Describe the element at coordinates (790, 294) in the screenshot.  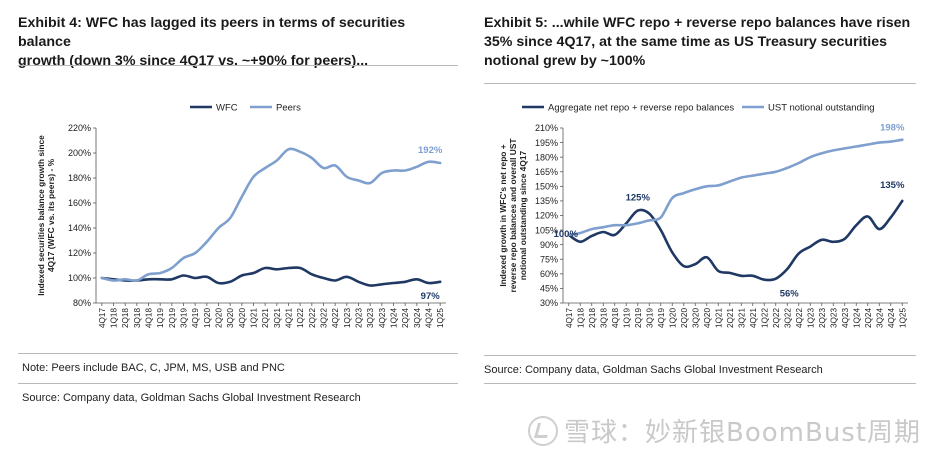
I see `data-label: 56%` at that location.